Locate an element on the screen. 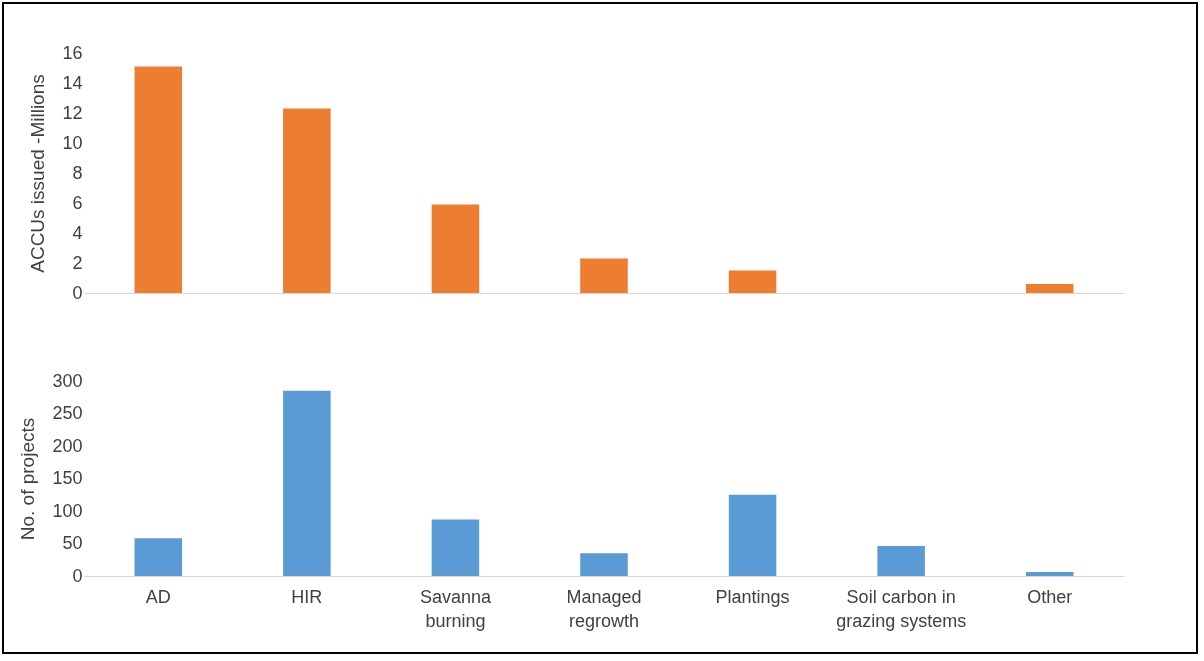 The height and width of the screenshot is (661, 1204). x-tick-label: Soil carbon in grazing systems is located at coordinates (901, 608).